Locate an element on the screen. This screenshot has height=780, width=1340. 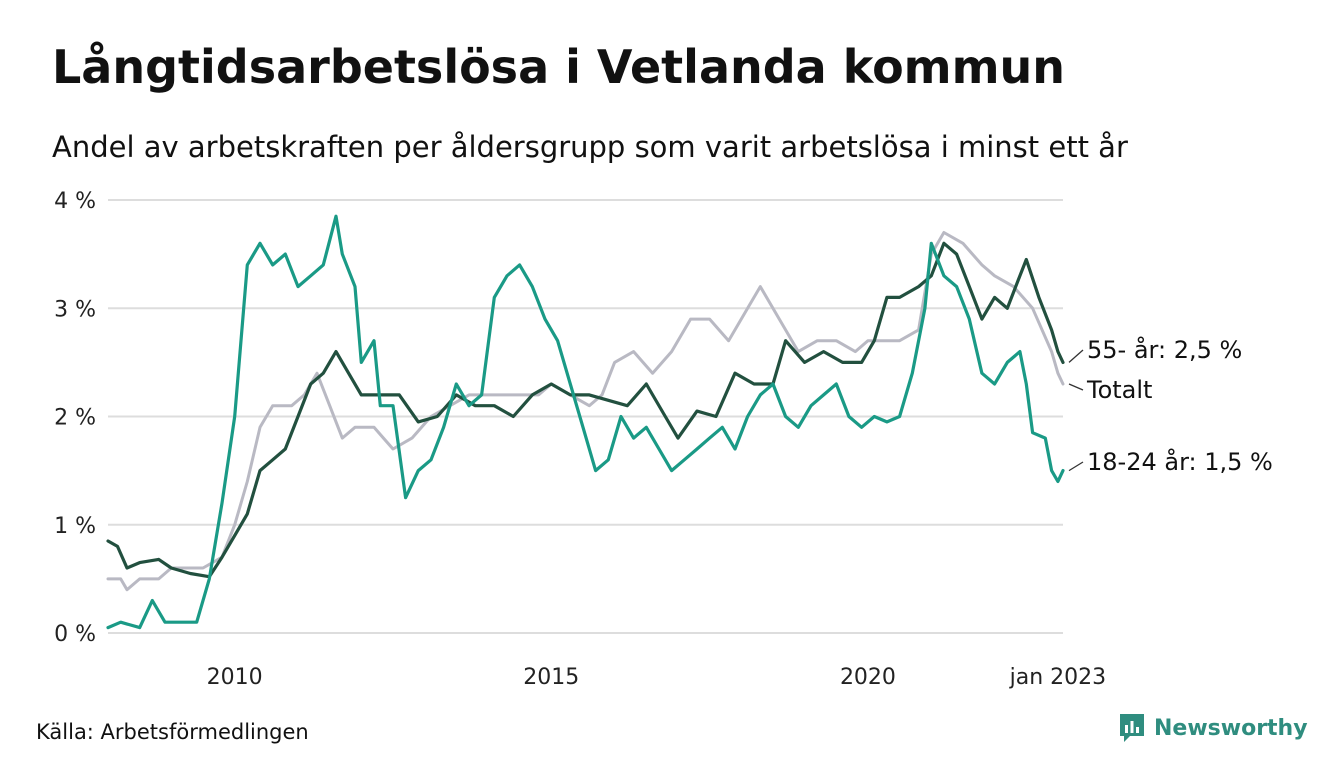
end-label-total: Totalt is located at coordinates (1119, 390).